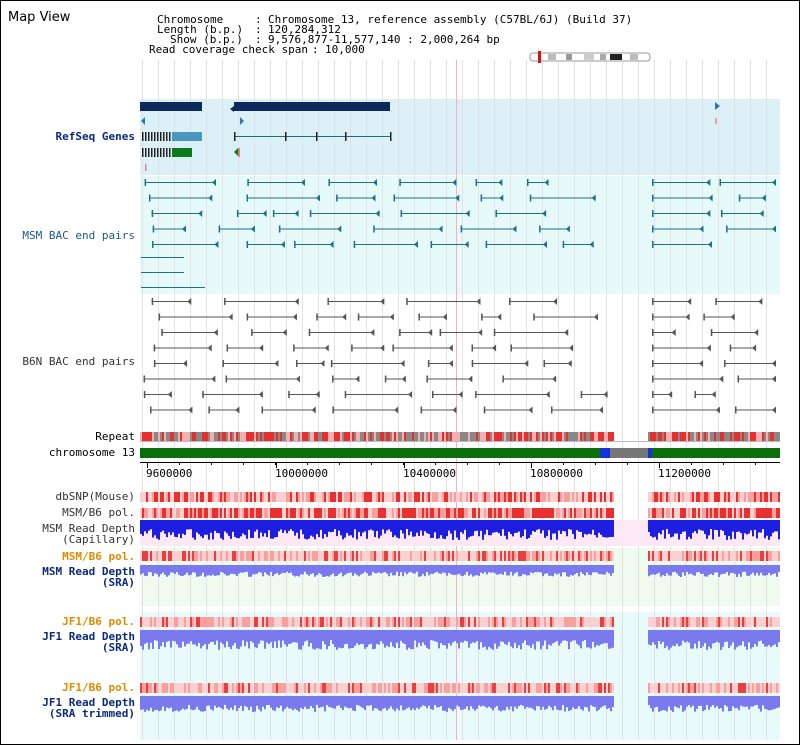 This screenshot has height=745, width=800. Describe the element at coordinates (239, 152) in the screenshot. I see `gene-mark` at that location.